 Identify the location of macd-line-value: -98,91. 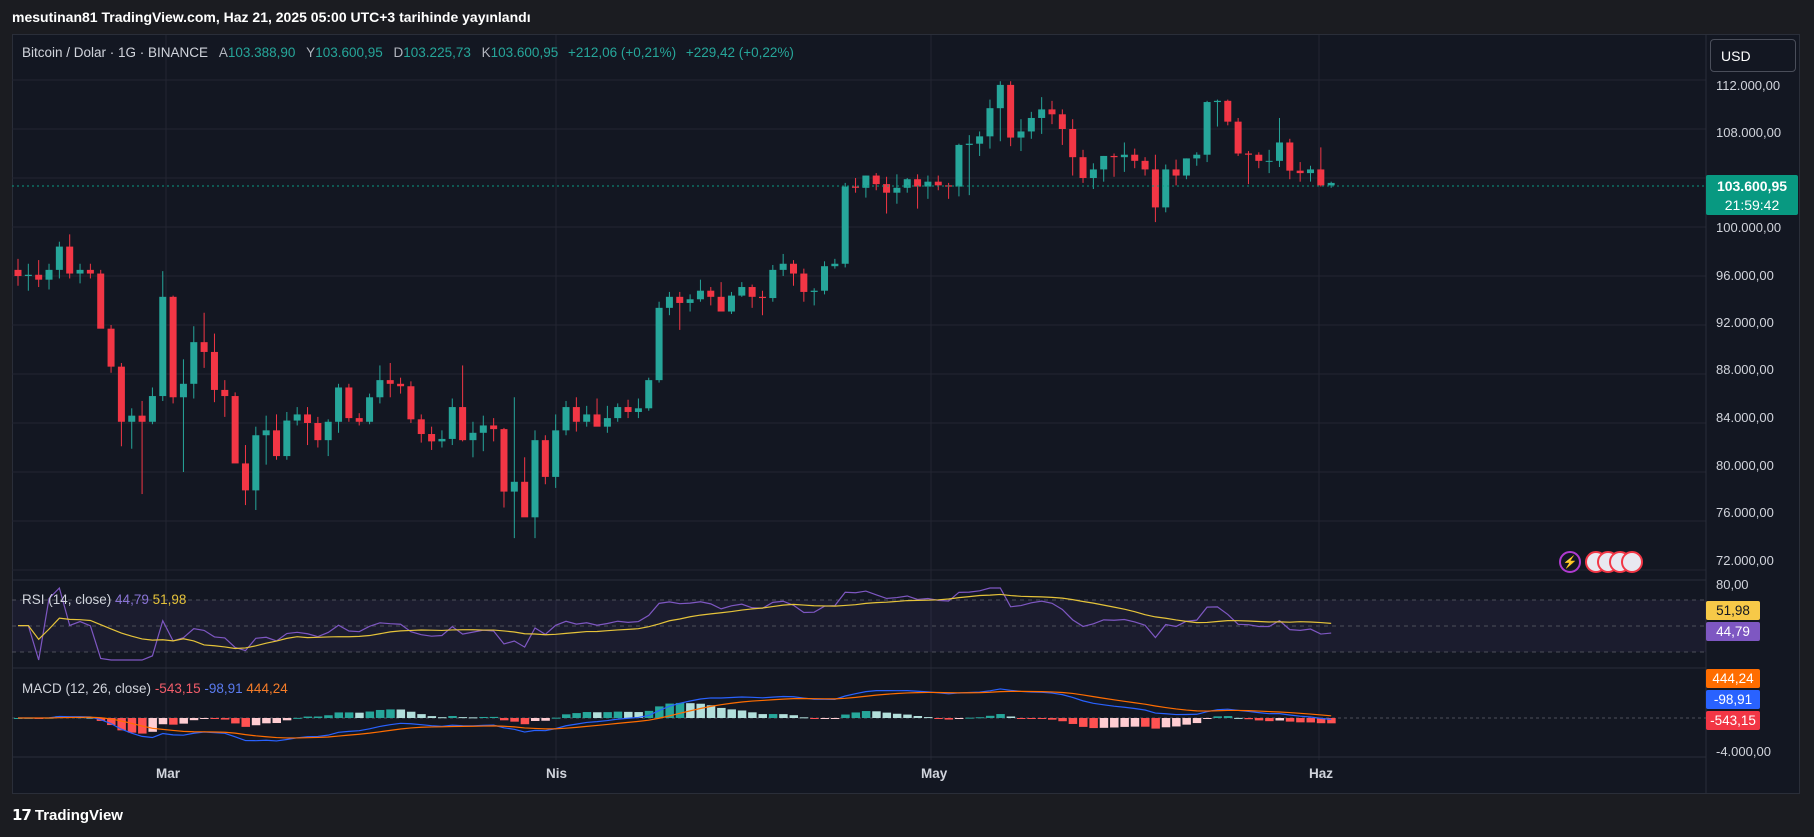
(223, 688).